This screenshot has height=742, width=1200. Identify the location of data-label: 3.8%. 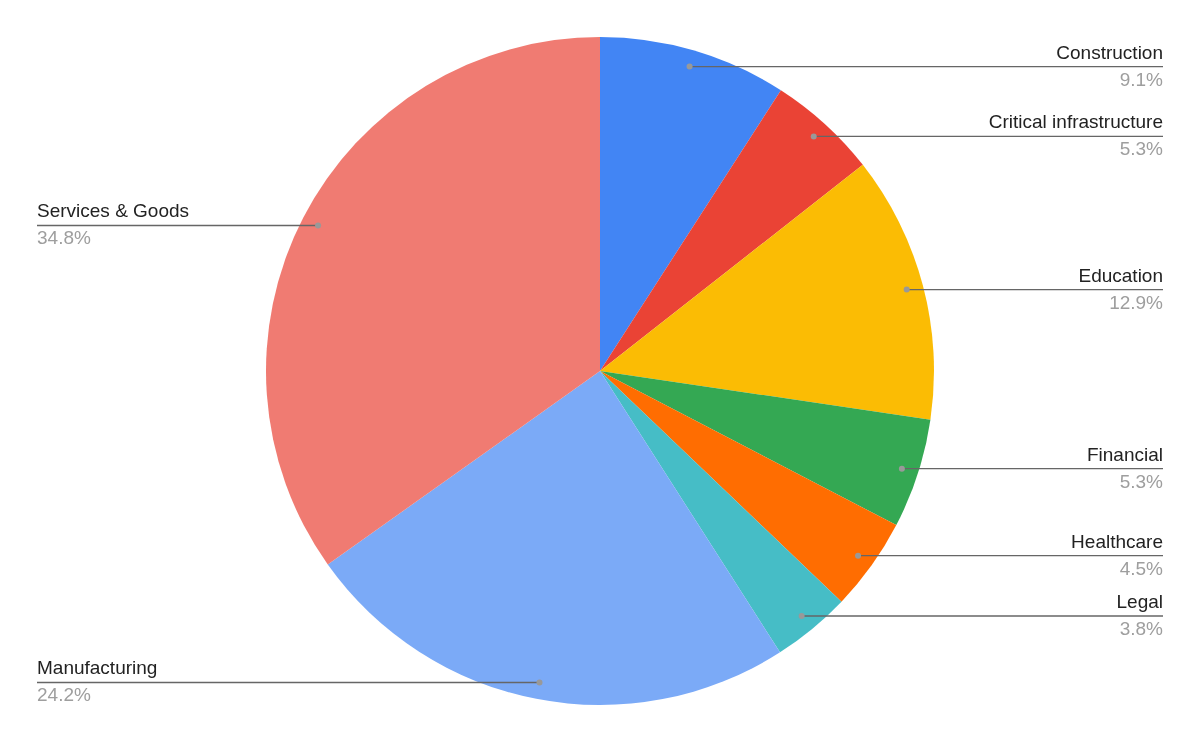
(1141, 628).